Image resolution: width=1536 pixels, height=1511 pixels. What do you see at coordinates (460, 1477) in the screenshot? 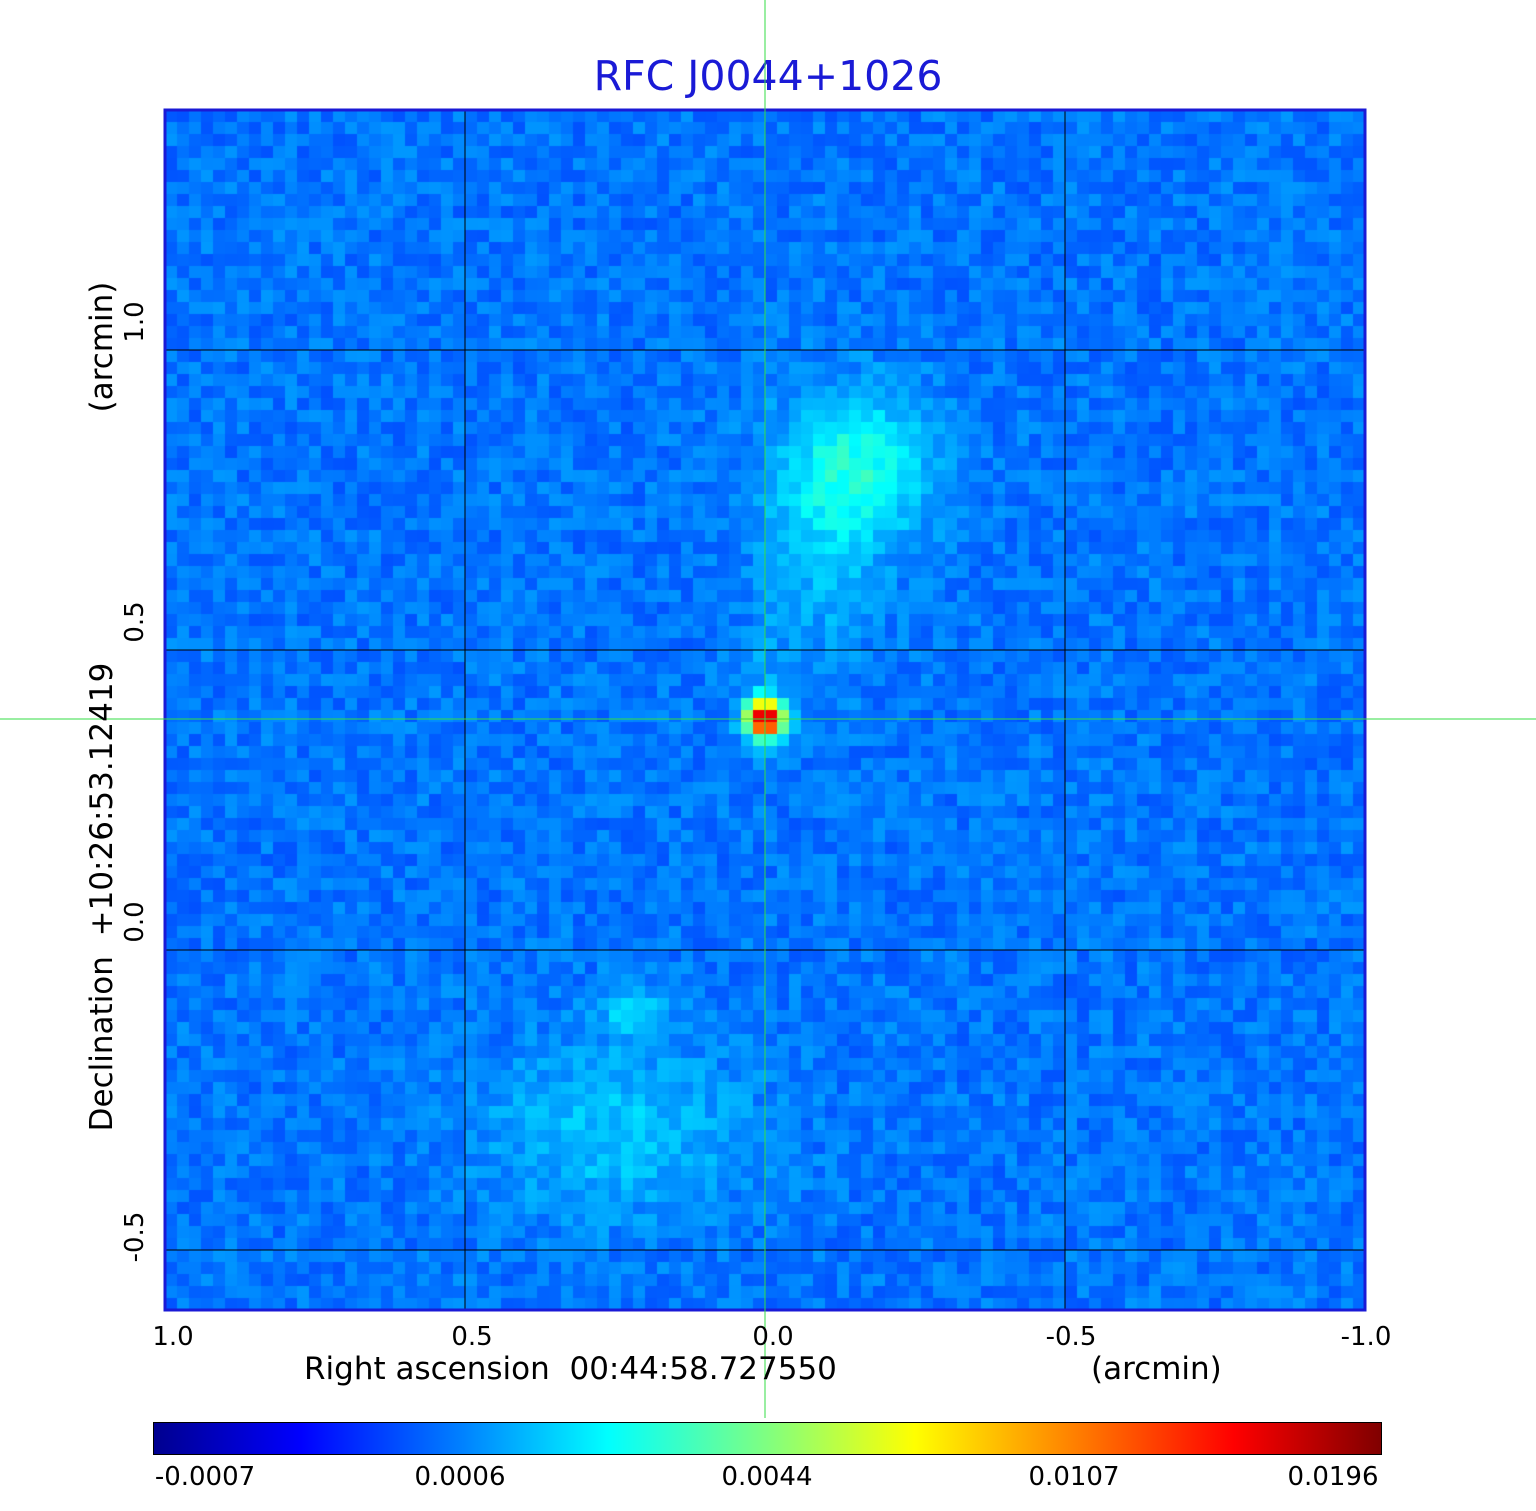
I see `colorbar-tick-label: 0.0006` at bounding box center [460, 1477].